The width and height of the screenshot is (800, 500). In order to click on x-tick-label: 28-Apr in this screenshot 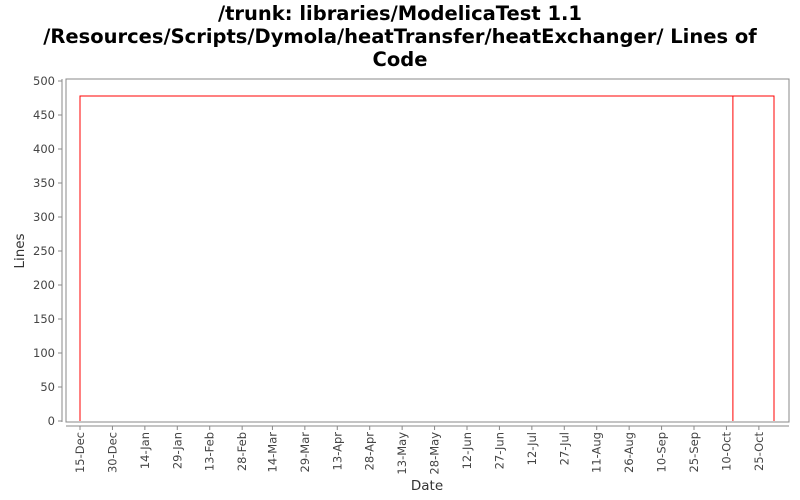, I will do `click(370, 451)`.